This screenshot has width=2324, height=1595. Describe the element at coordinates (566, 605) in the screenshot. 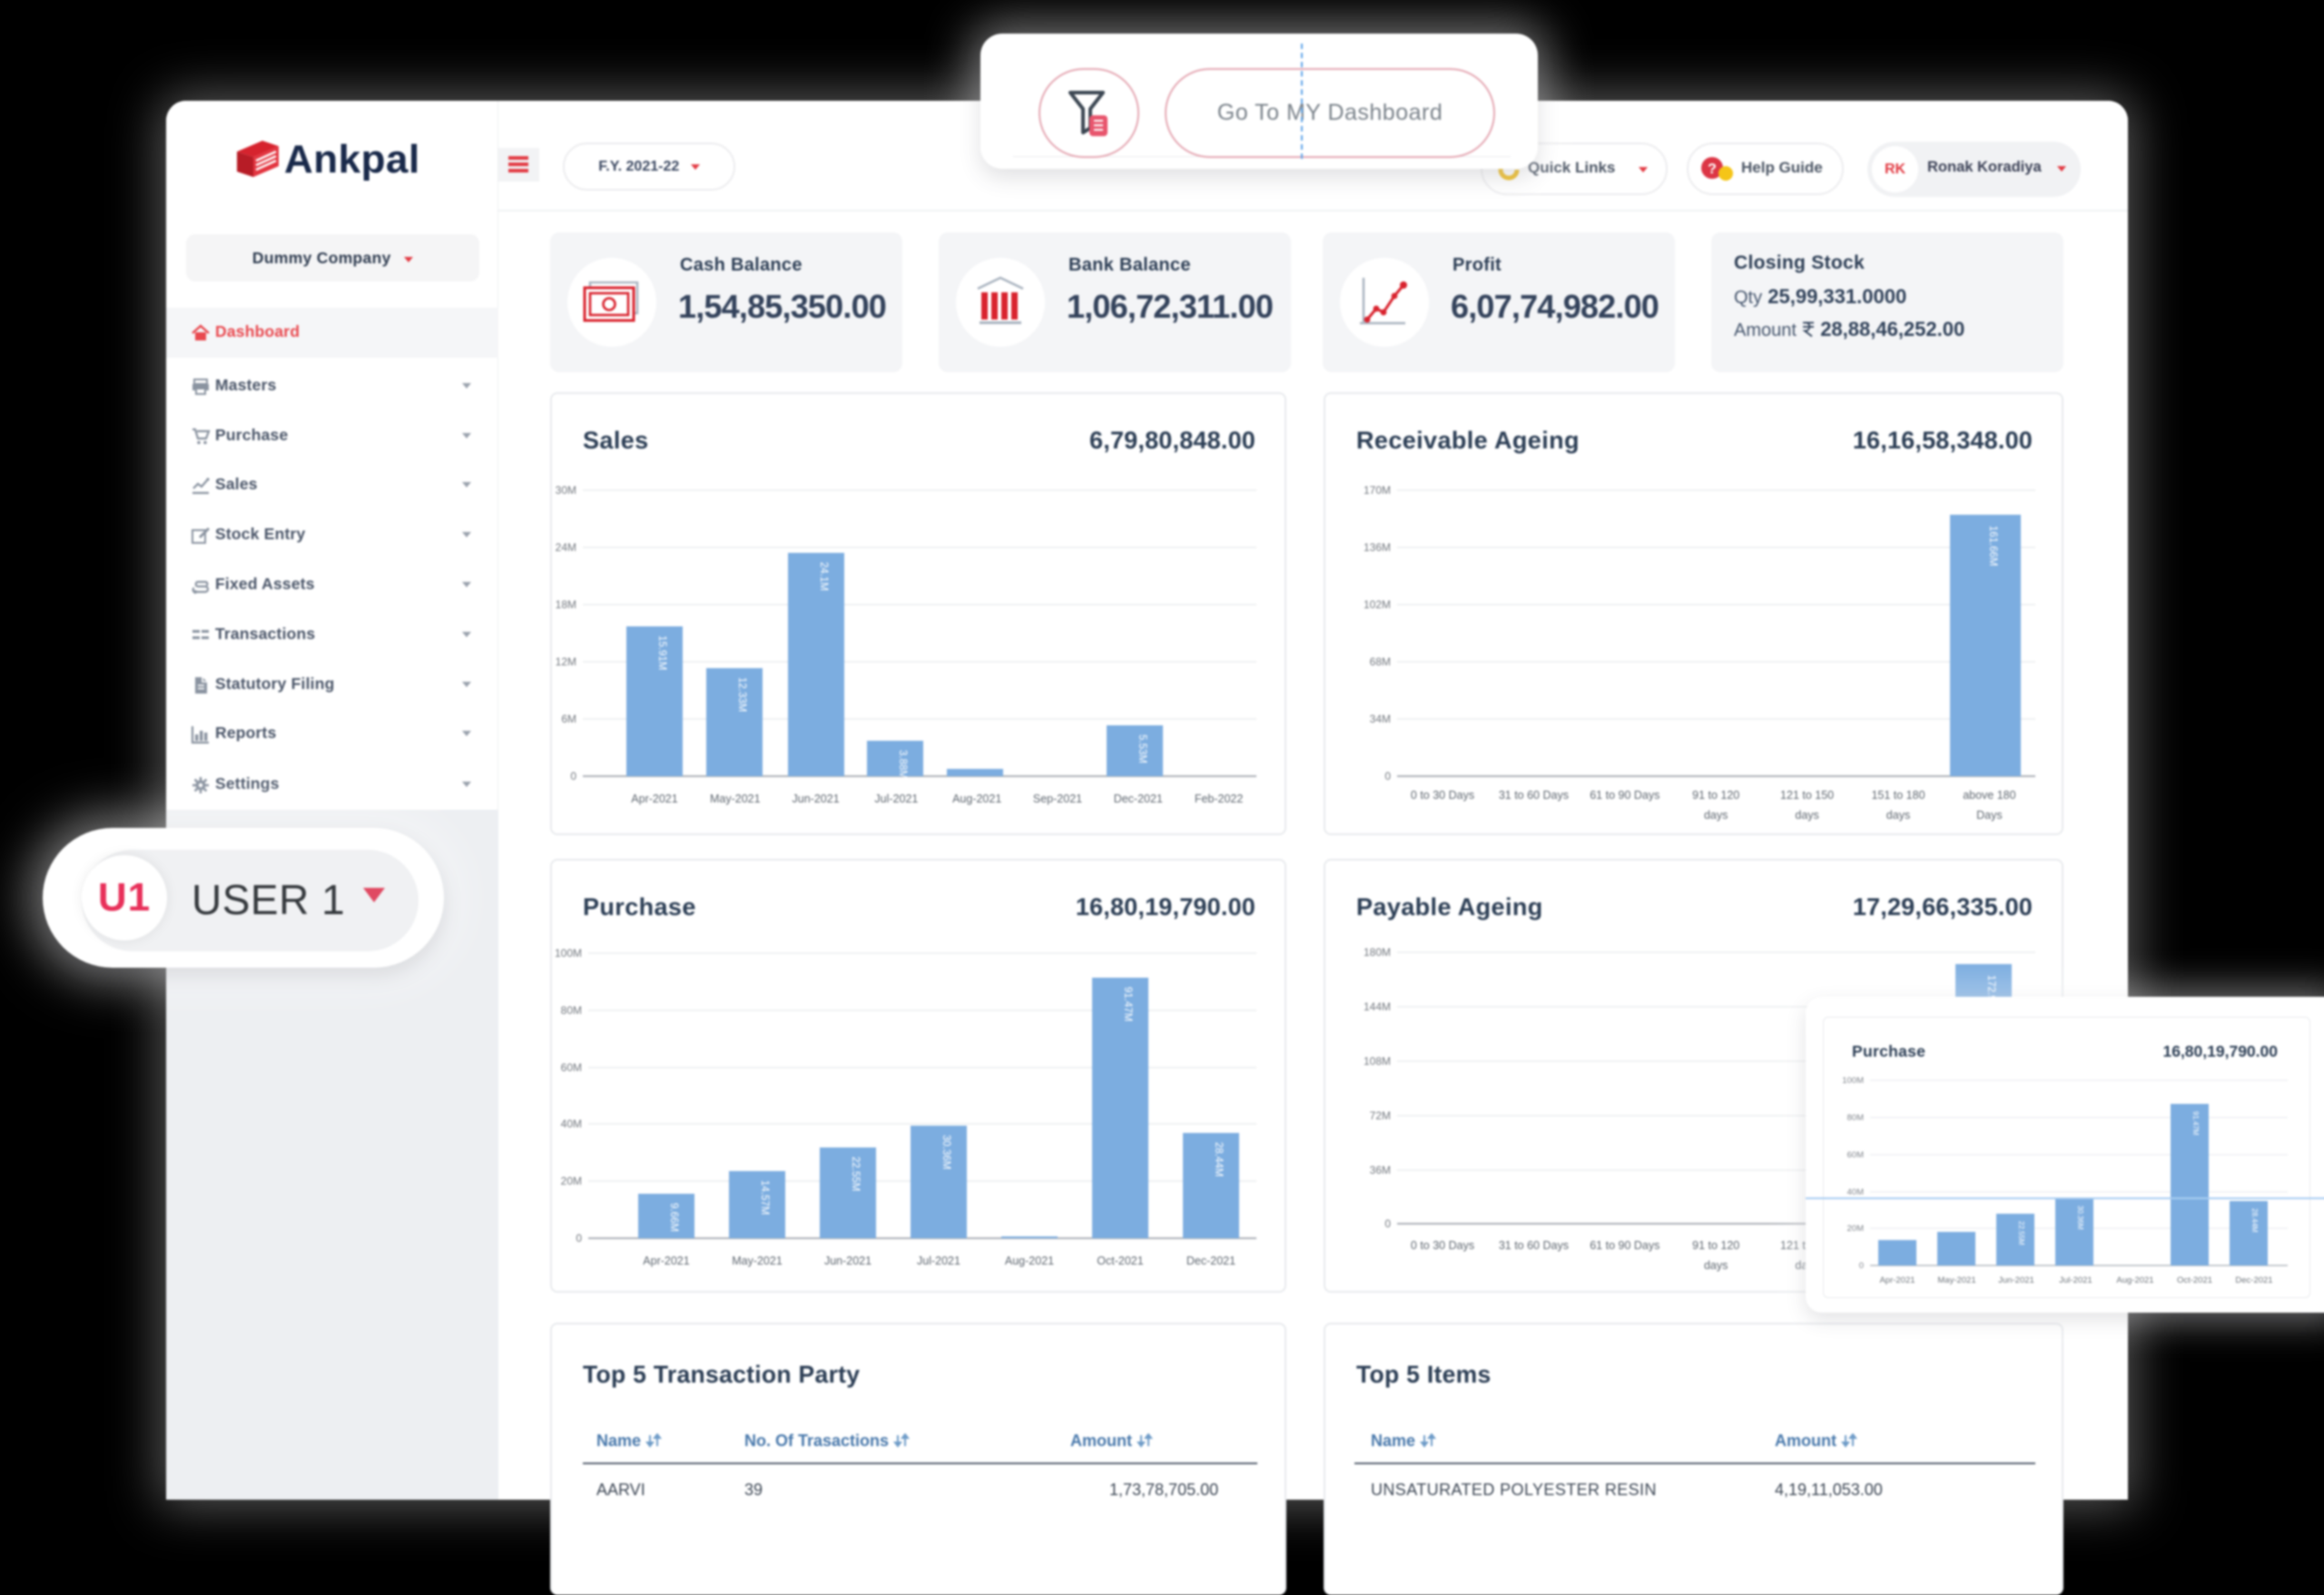

I see `svg-text: 18M` at that location.